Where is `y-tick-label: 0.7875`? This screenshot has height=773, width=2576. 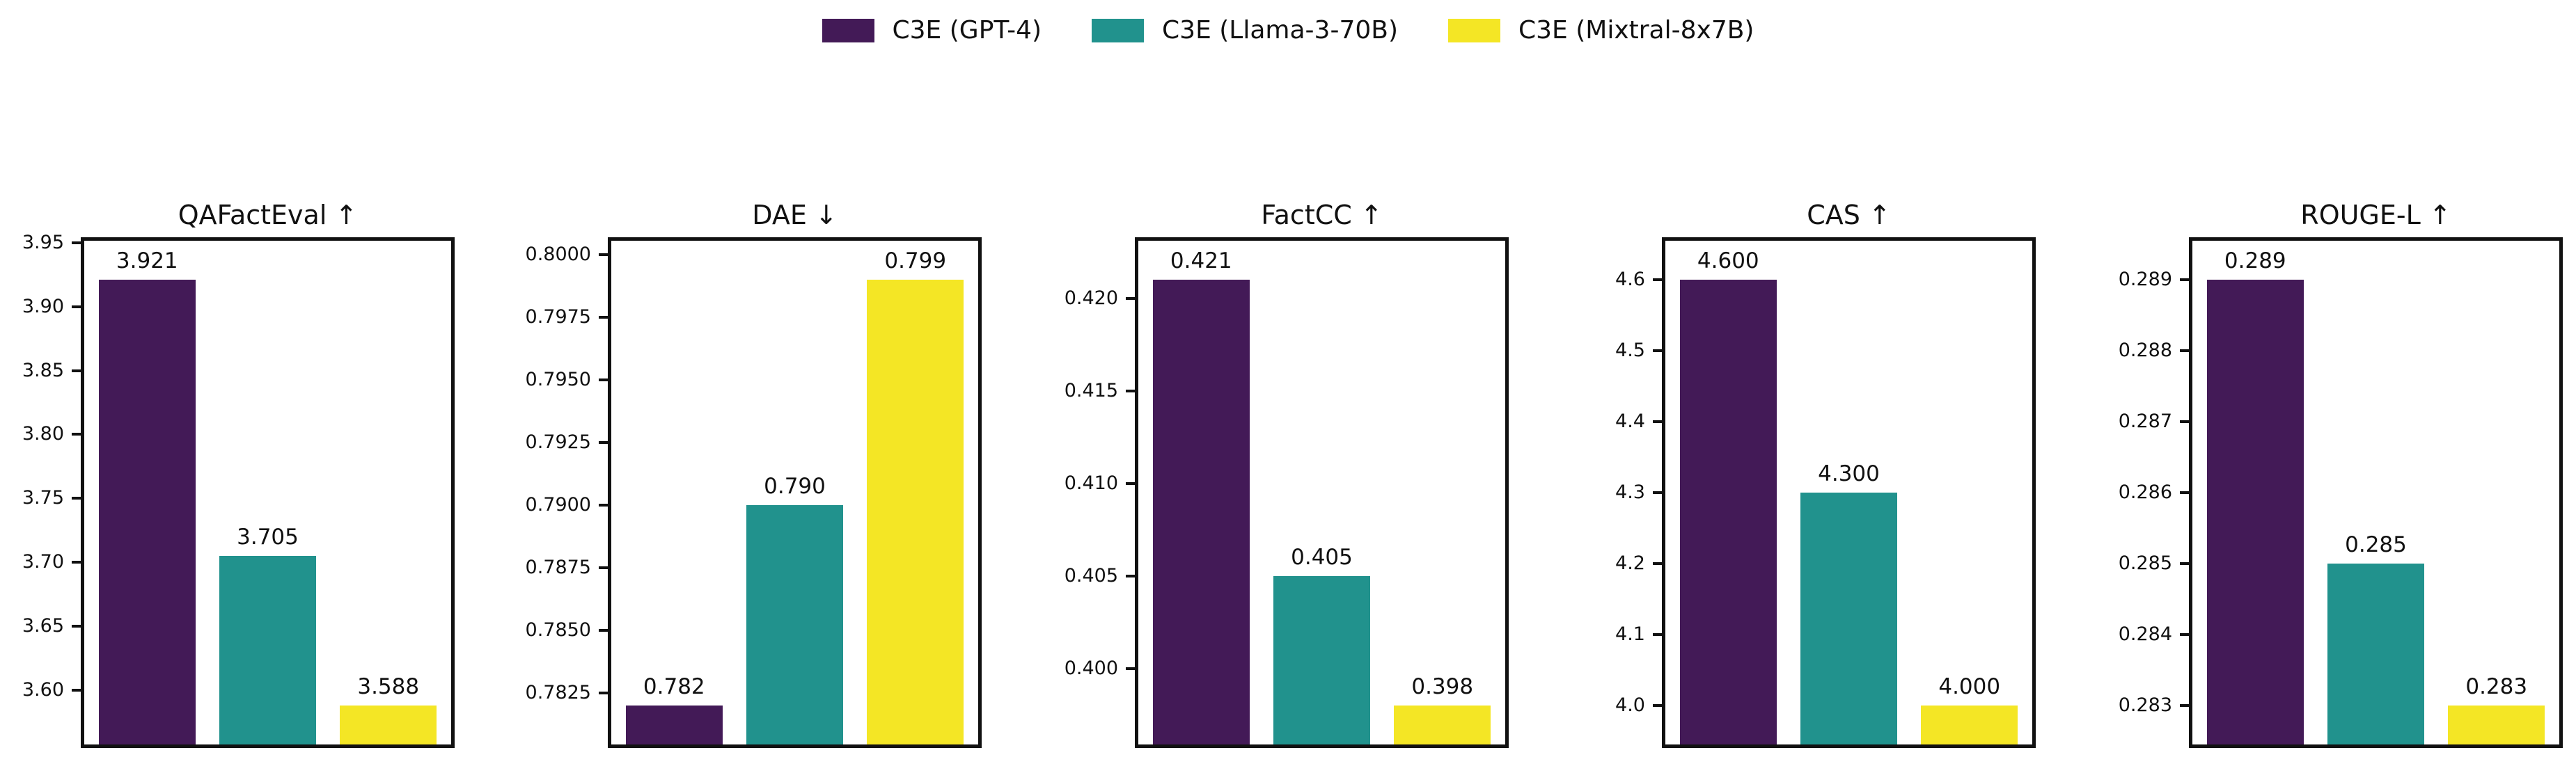 y-tick-label: 0.7875 is located at coordinates (558, 567).